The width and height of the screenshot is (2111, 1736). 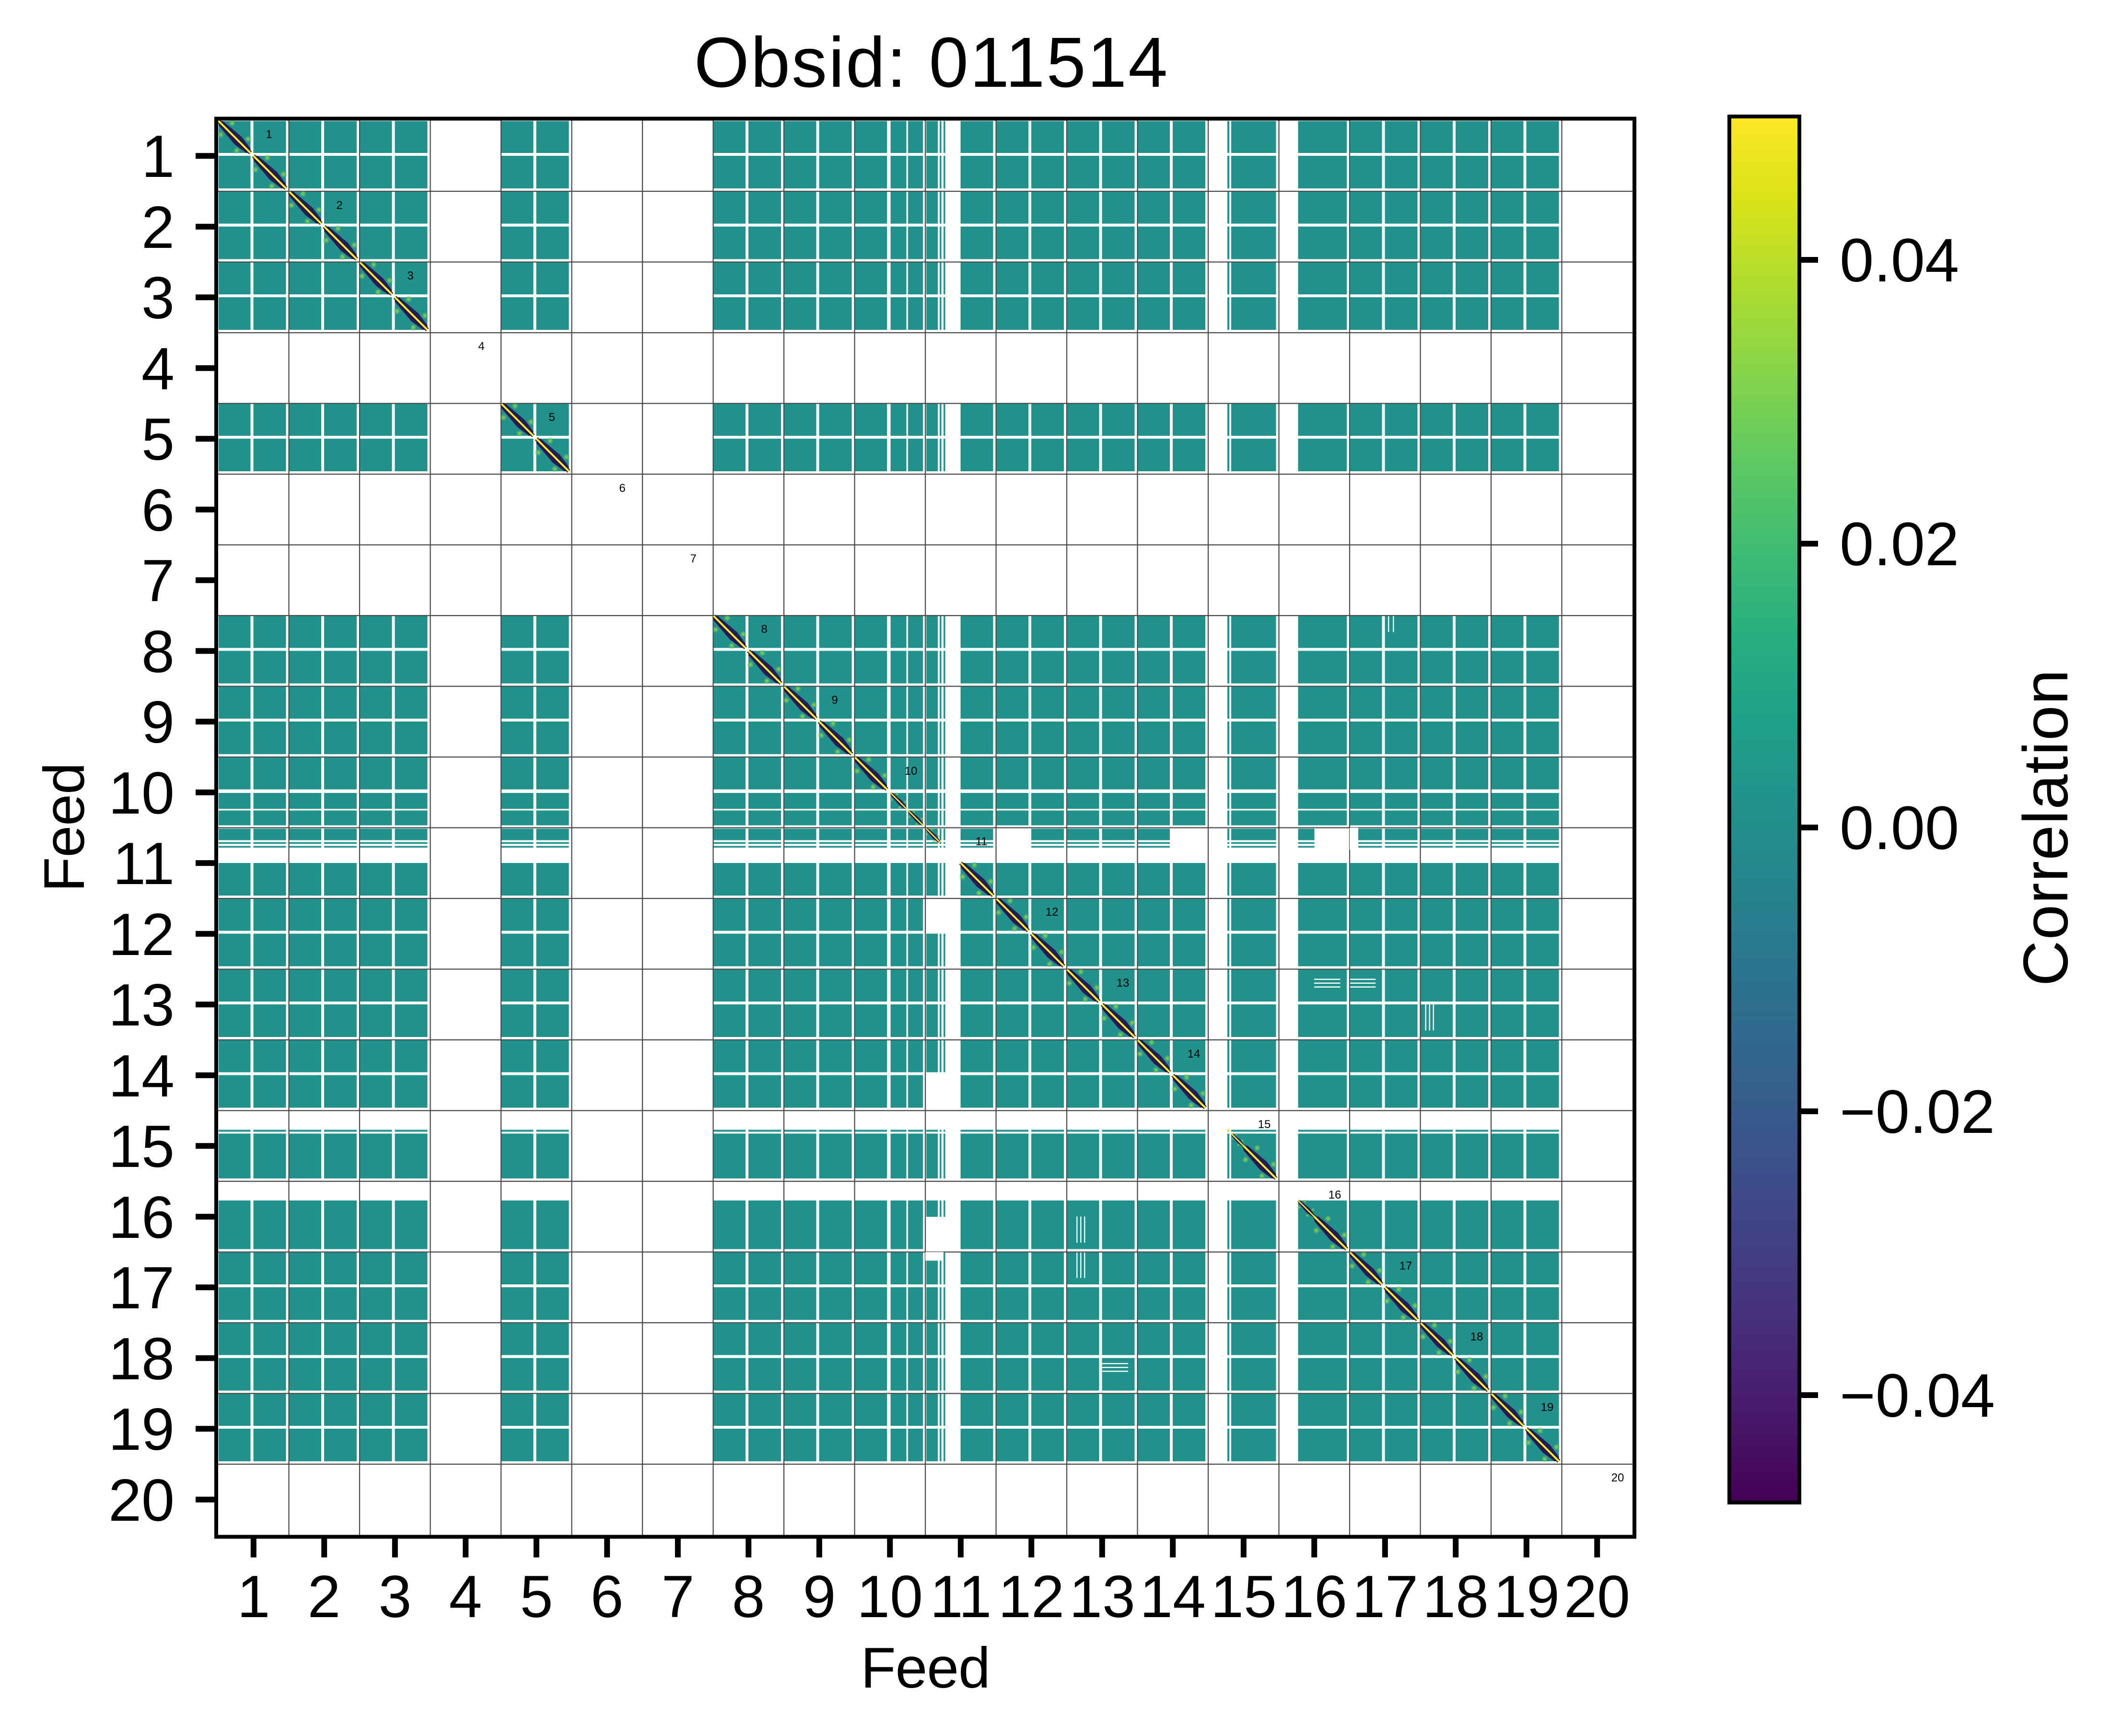 I want to click on svg-text: 0.00, so click(x=1899, y=828).